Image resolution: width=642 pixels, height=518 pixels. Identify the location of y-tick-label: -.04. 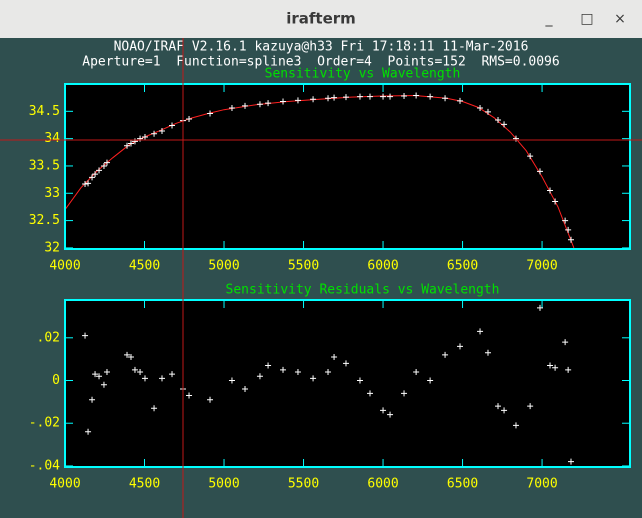
(44, 465).